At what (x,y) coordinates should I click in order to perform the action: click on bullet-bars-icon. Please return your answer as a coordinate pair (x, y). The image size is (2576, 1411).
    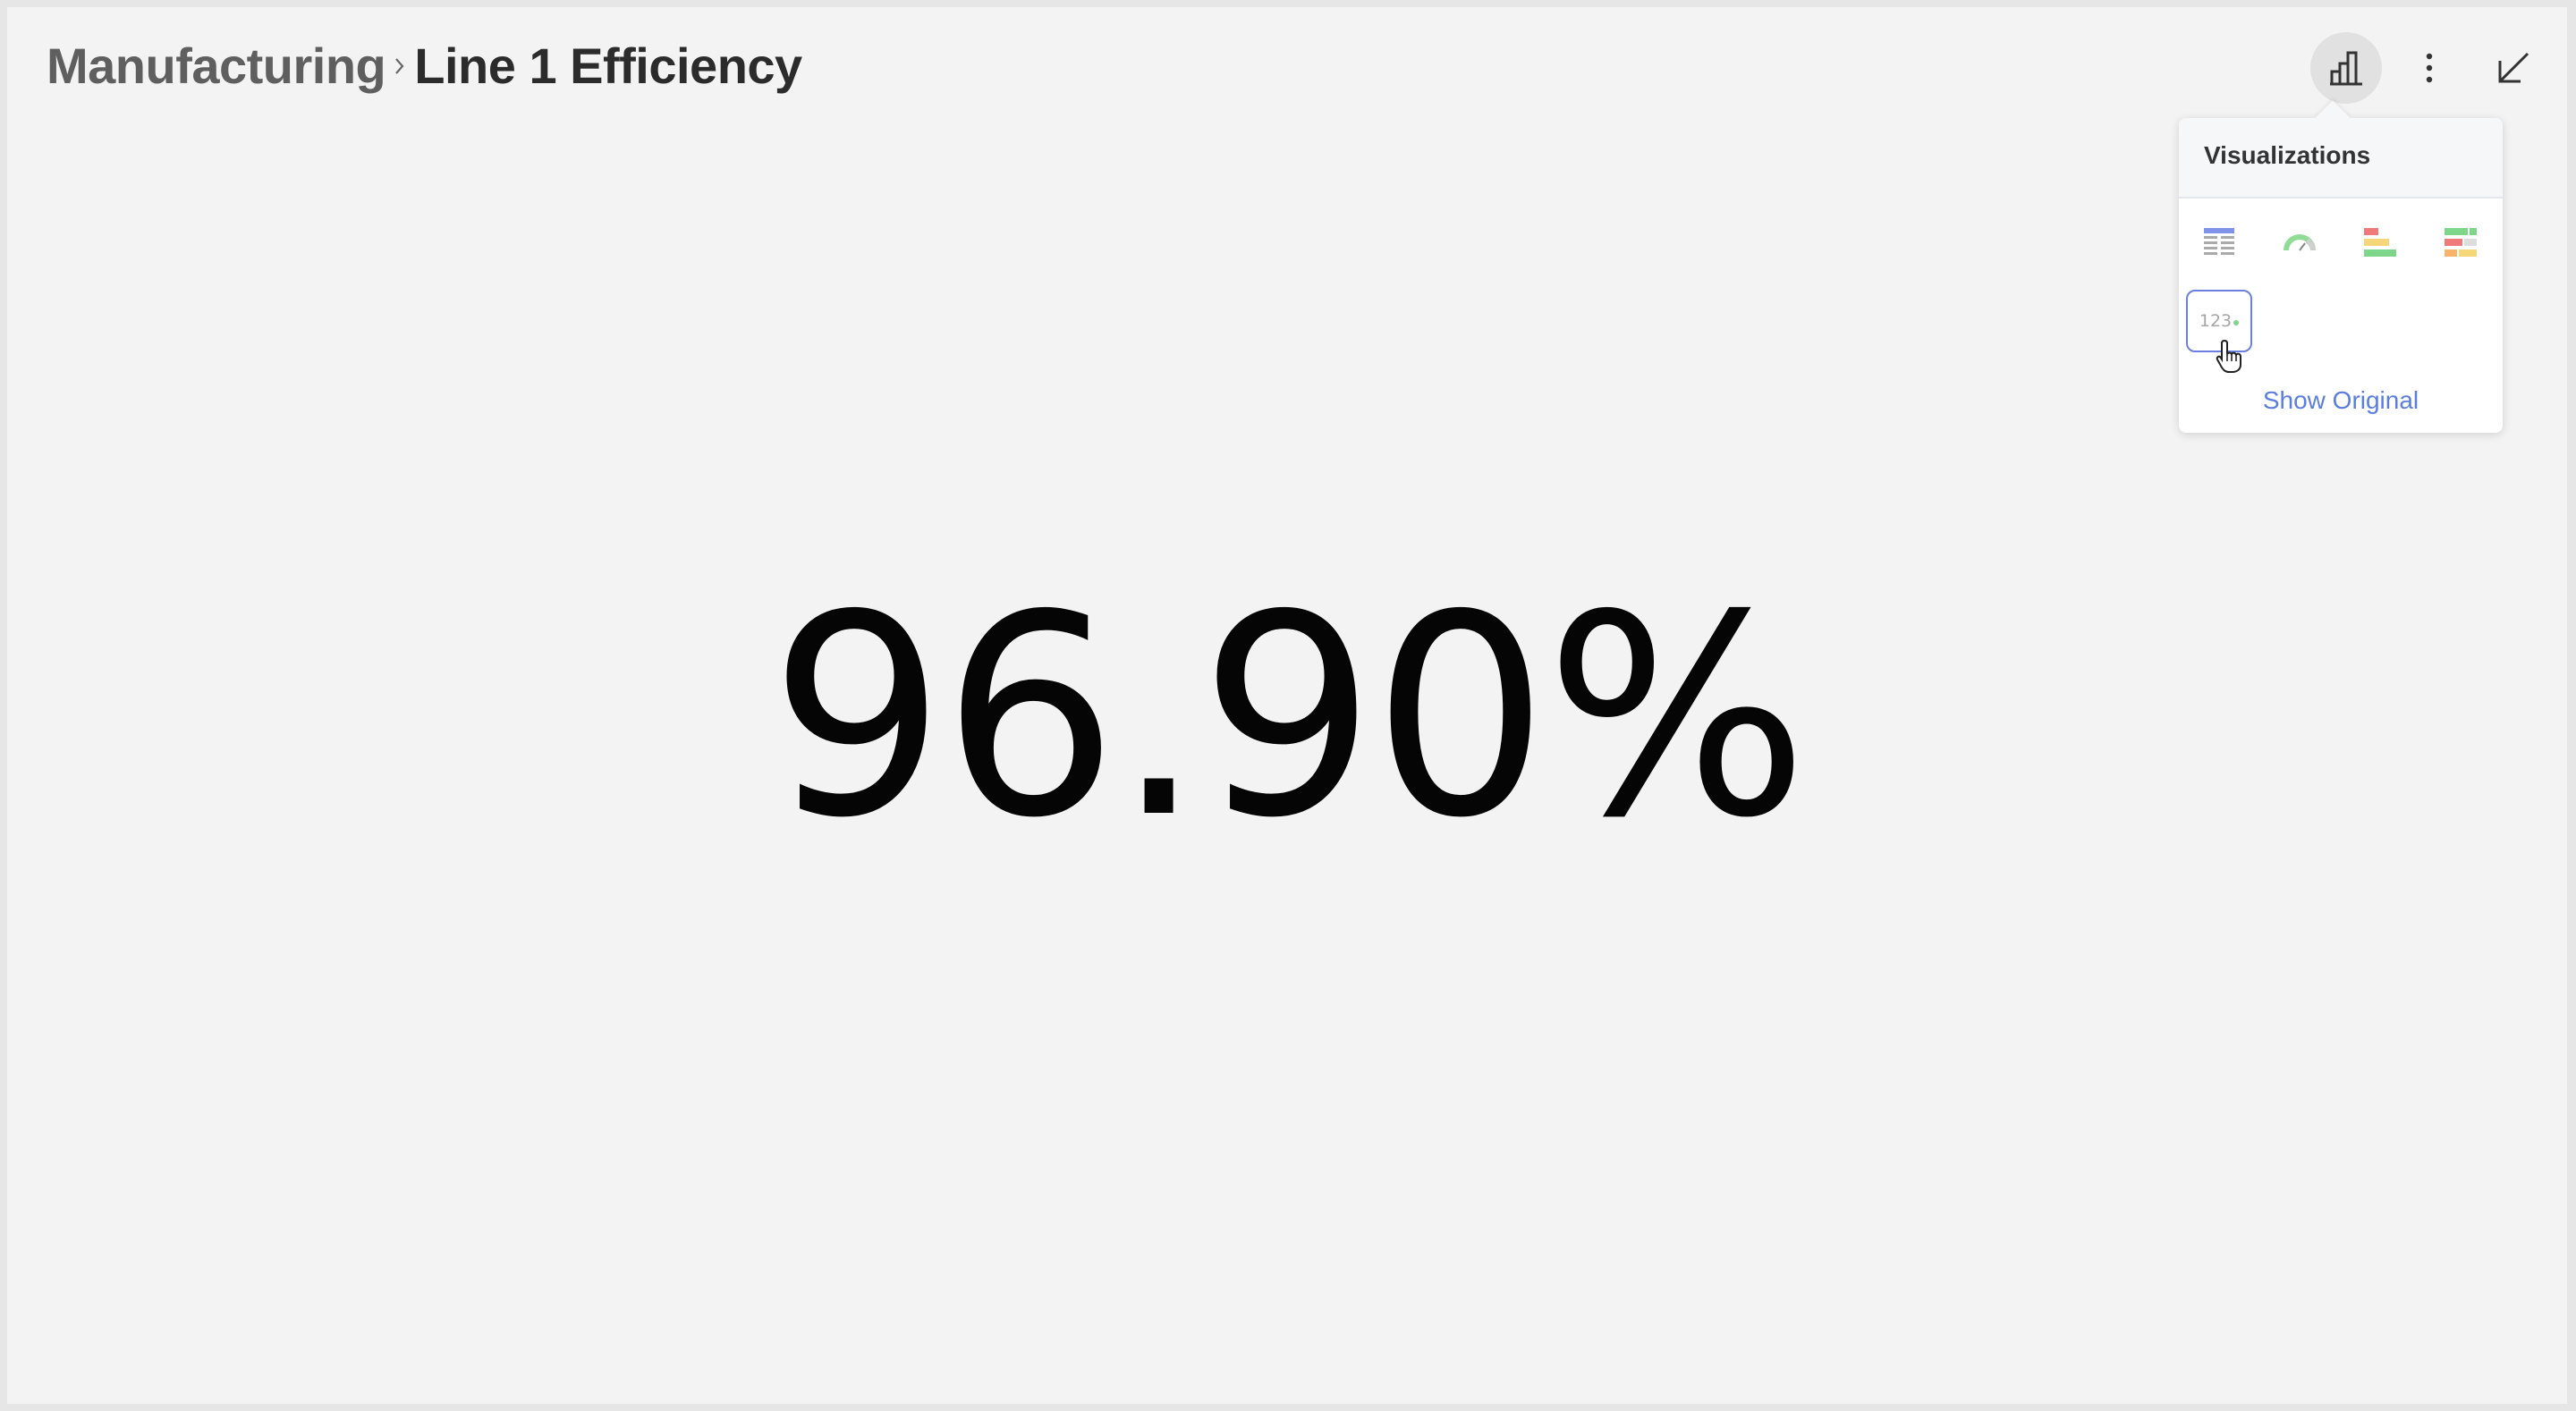
    Looking at the image, I should click on (2380, 242).